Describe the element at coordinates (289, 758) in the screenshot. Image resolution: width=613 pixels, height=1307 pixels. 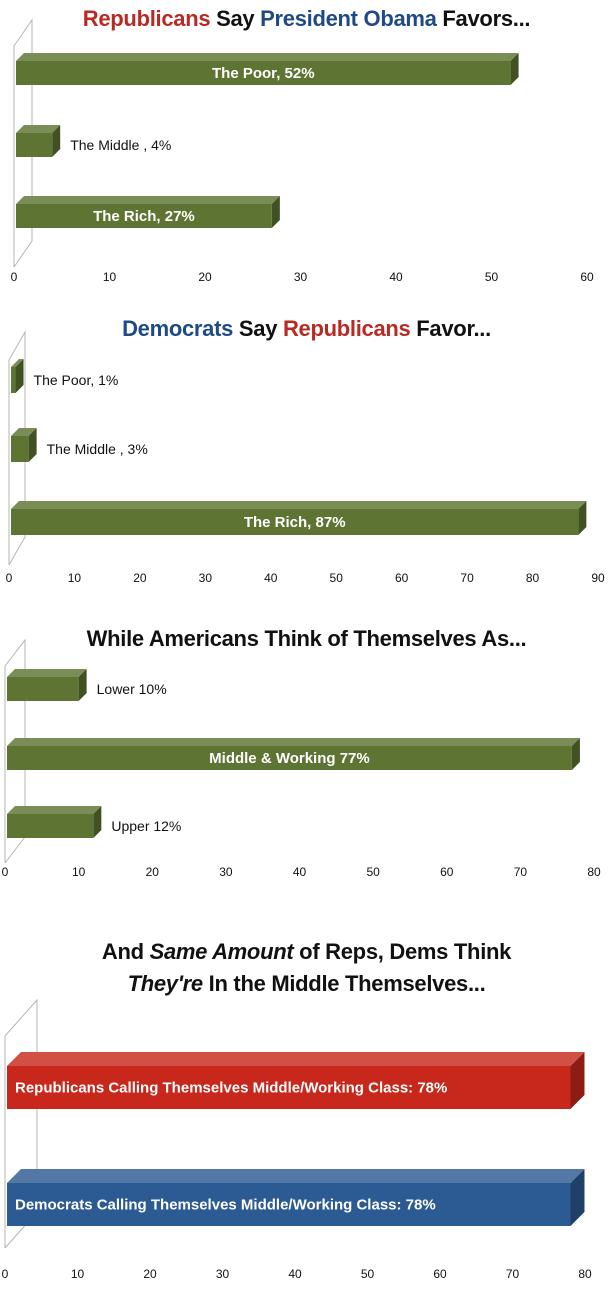
I see `bar-data-label: Middle & Working 77%` at that location.